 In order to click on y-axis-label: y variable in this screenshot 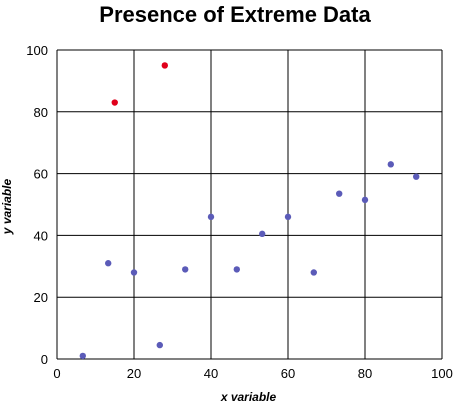, I will do `click(7, 206)`.